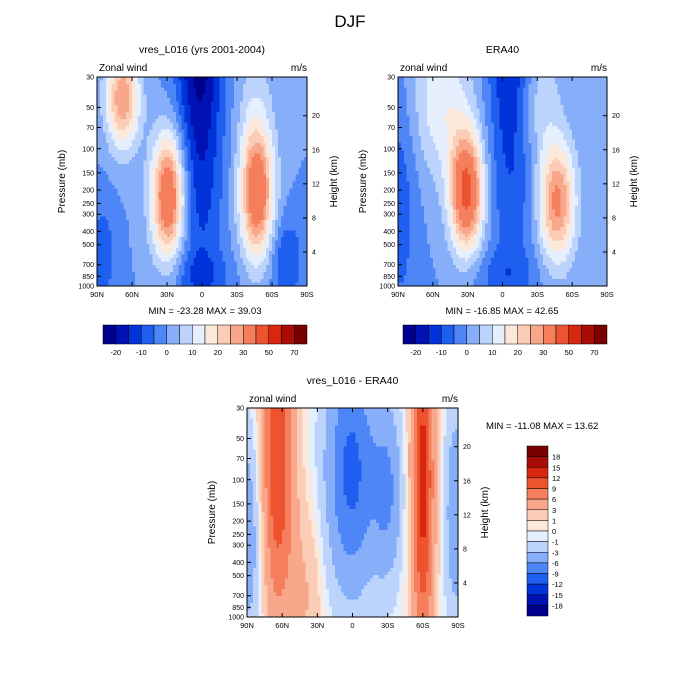 The height and width of the screenshot is (700, 700). What do you see at coordinates (205, 340) in the screenshot?
I see `colorbar: -20 -10 0 10 20 30 50 70` at bounding box center [205, 340].